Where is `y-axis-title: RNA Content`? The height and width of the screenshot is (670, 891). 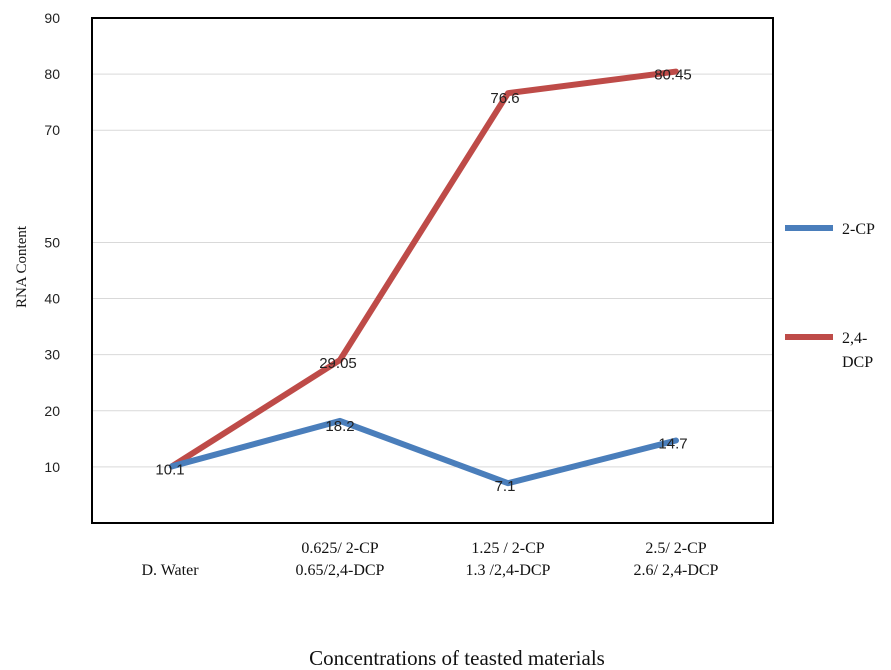 y-axis-title: RNA Content is located at coordinates (22, 266).